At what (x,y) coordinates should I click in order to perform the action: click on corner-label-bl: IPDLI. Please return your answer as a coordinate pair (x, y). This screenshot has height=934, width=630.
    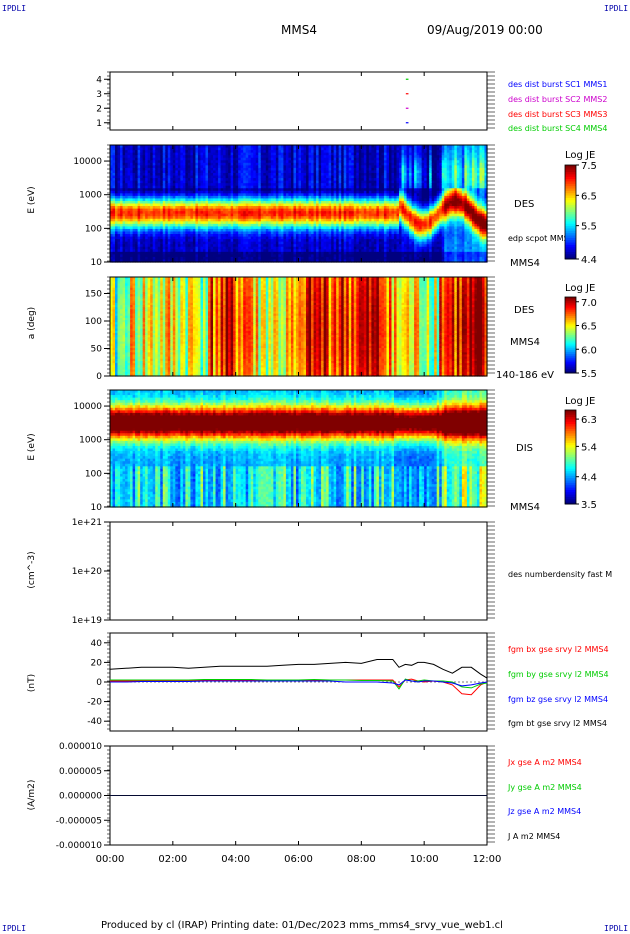
    Looking at the image, I should click on (14, 928).